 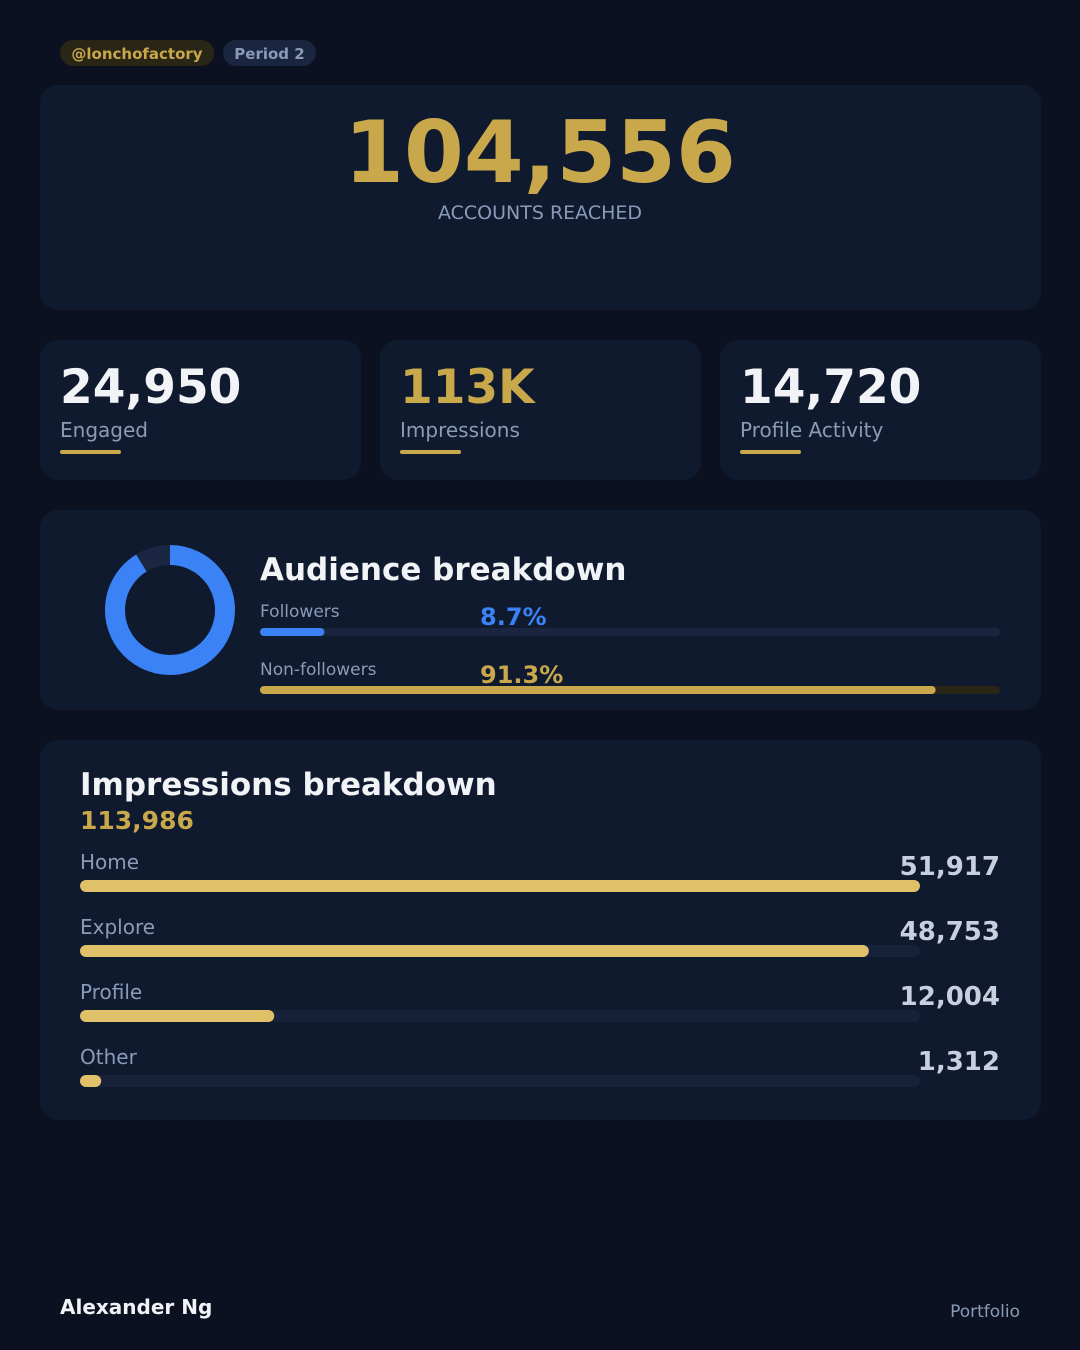 I want to click on impressions-total: 113,986, so click(x=137, y=820).